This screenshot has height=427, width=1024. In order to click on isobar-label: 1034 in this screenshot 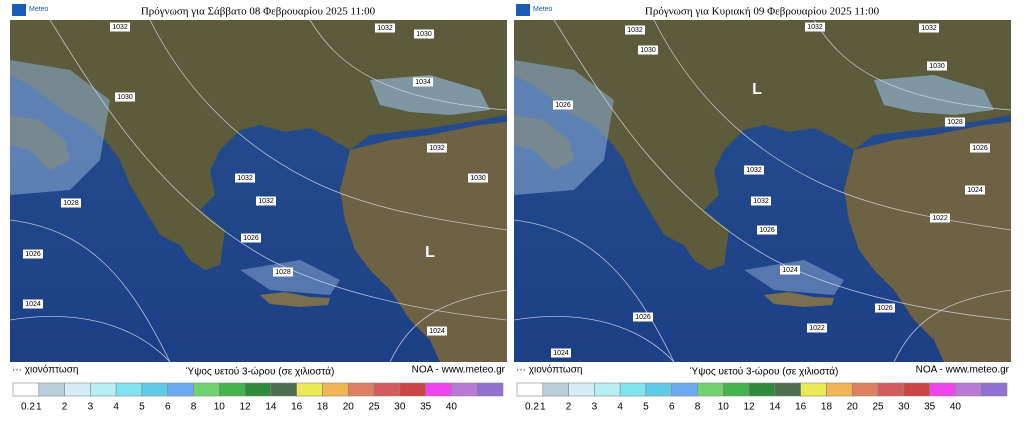, I will do `click(423, 82)`.